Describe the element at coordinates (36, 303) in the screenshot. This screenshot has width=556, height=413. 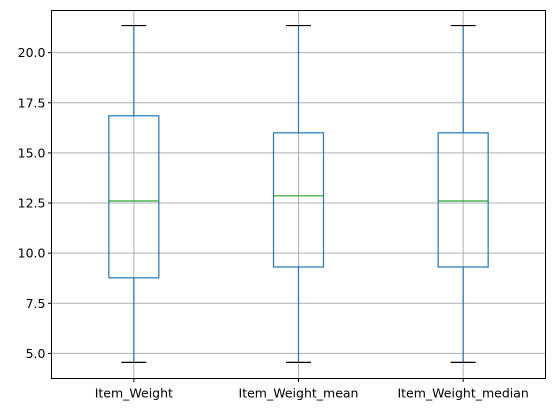
I see `y-tick-label: 7.5` at that location.